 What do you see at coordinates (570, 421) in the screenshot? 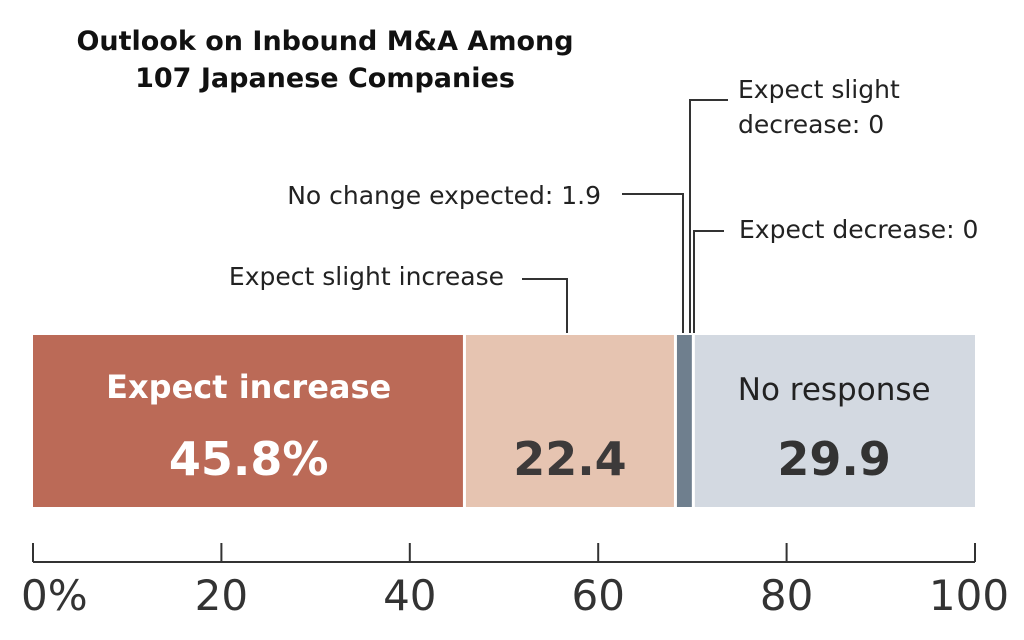
I see `bar-segment-expect-slight-increase` at bounding box center [570, 421].